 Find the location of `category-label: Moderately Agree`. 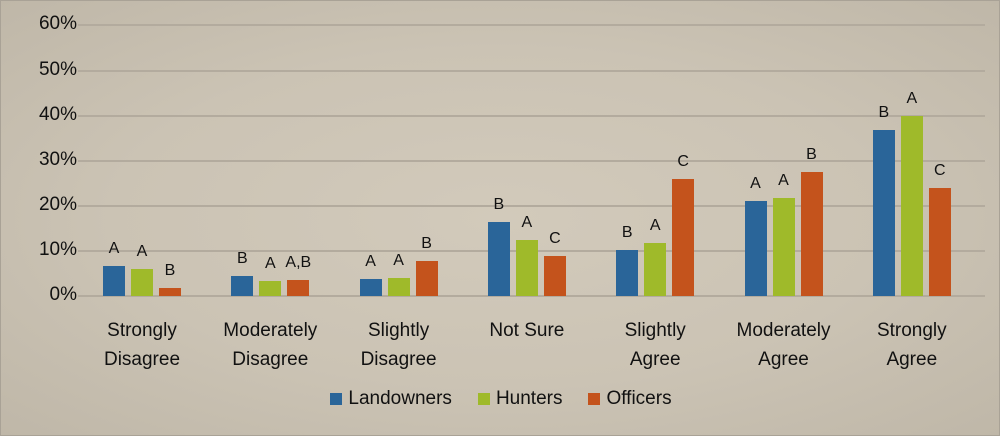

category-label: Moderately Agree is located at coordinates (784, 345).